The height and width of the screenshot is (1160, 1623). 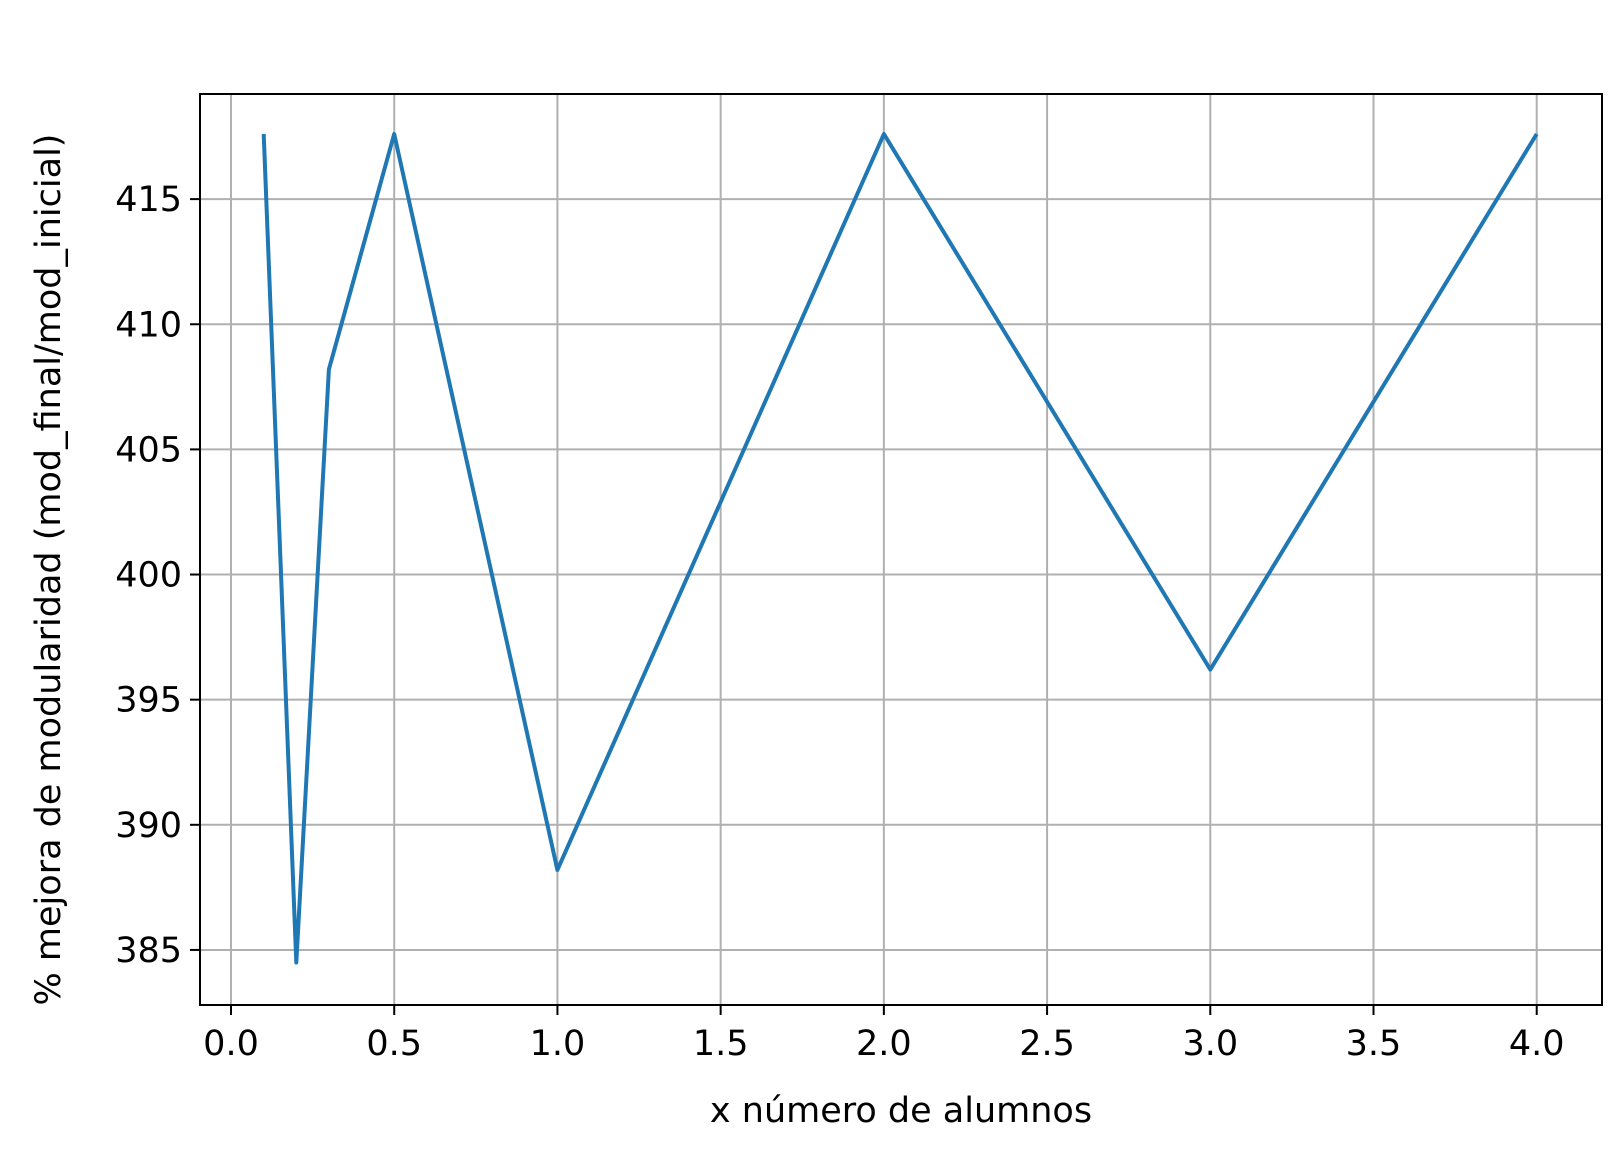 What do you see at coordinates (148, 701) in the screenshot?
I see `y-tick-label: 395` at bounding box center [148, 701].